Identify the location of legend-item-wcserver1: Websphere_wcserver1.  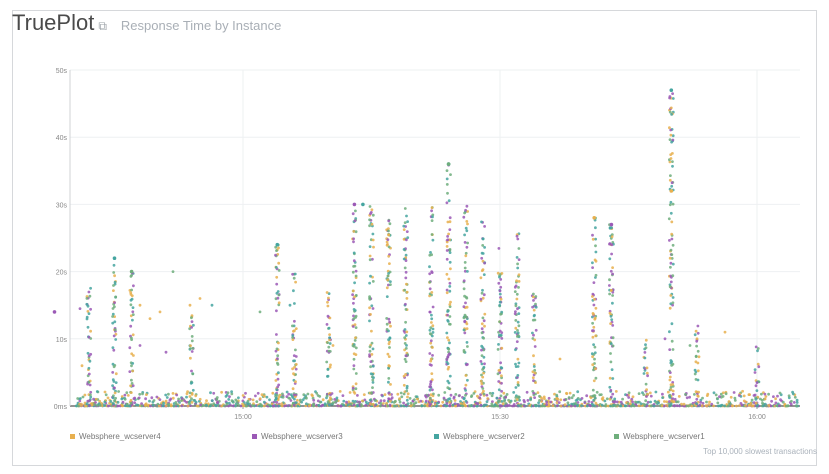
(659, 436).